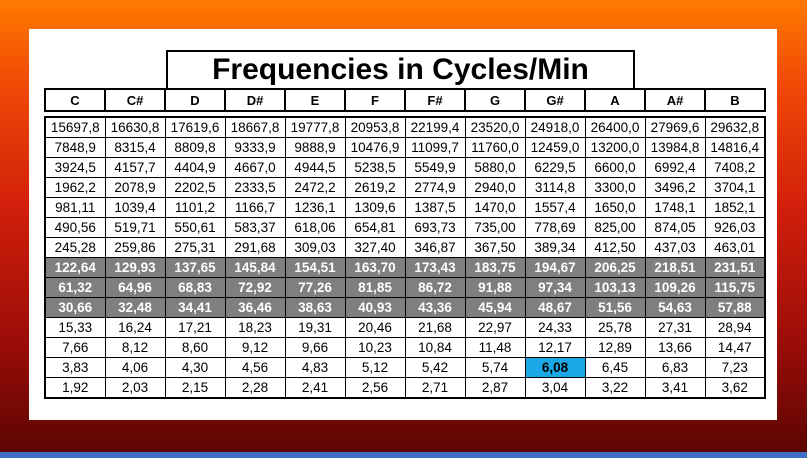  Describe the element at coordinates (135, 127) in the screenshot. I see `table-cell: 16630,8` at that location.